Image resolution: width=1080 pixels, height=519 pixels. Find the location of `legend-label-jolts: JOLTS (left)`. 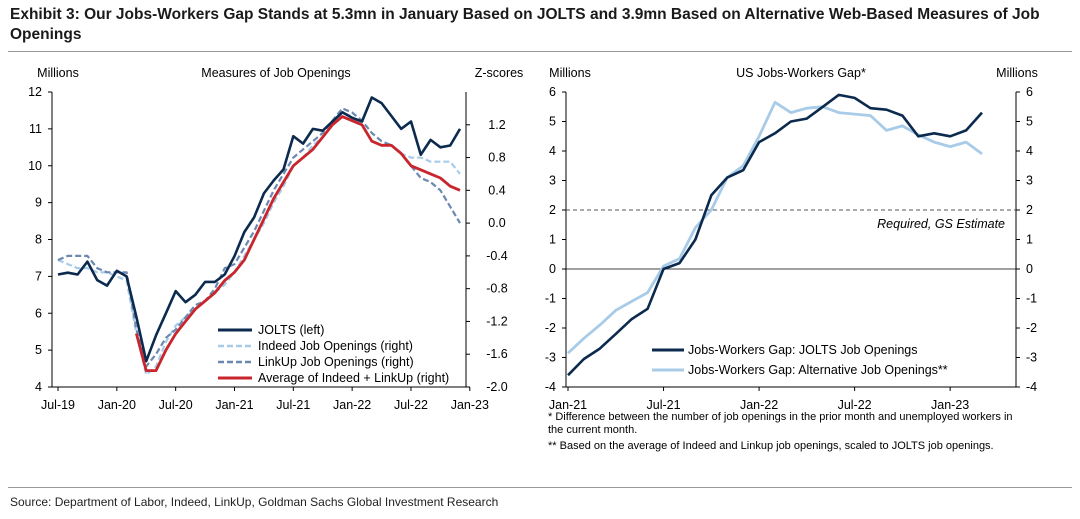

legend-label-jolts: JOLTS (left) is located at coordinates (291, 330).